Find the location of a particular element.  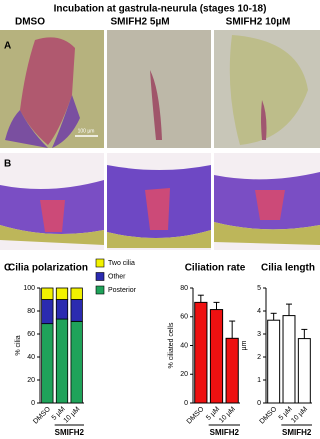

column-label: SMIFH2 5µM is located at coordinates (139, 22).